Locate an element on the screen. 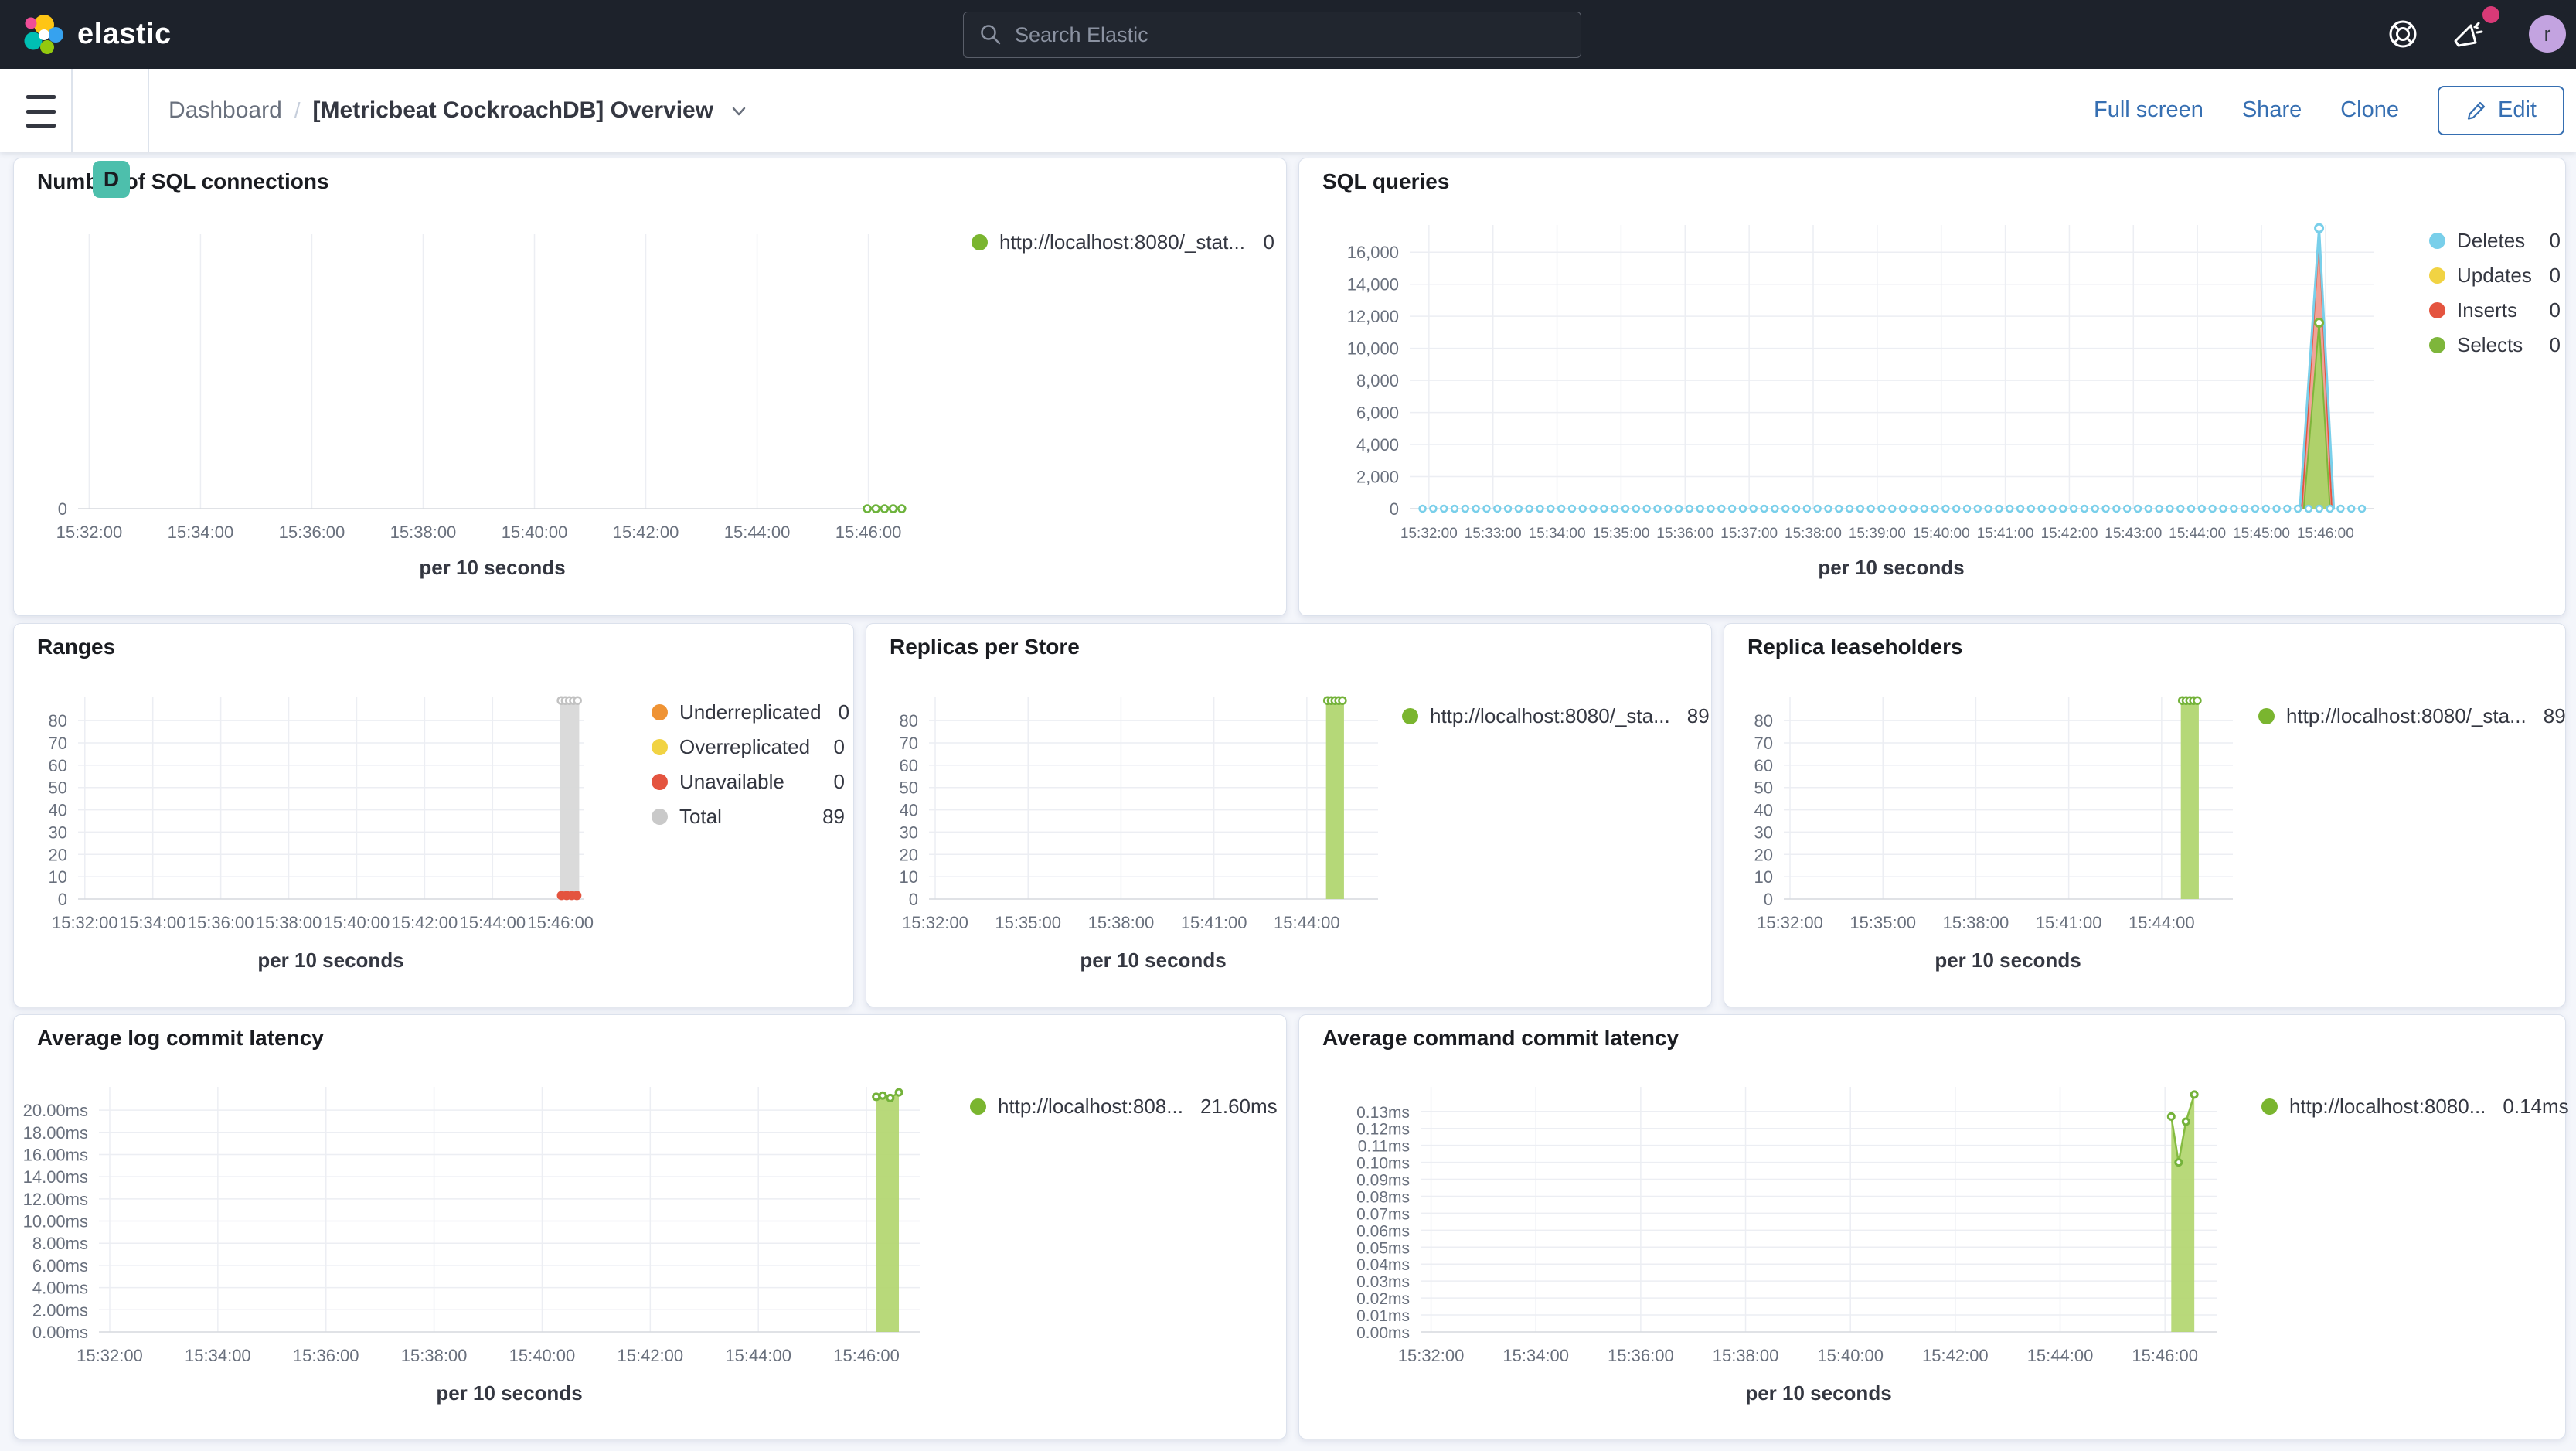 The image size is (2576, 1451). legend-item: Updates 0 is located at coordinates (2495, 275).